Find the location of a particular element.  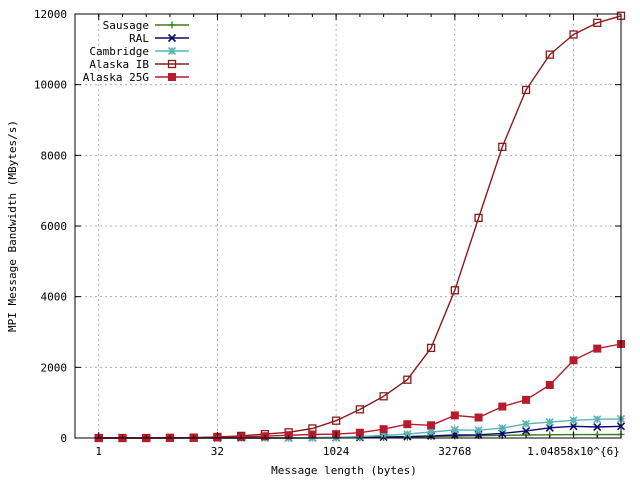

legend-label: Cambridge is located at coordinates (119, 51).